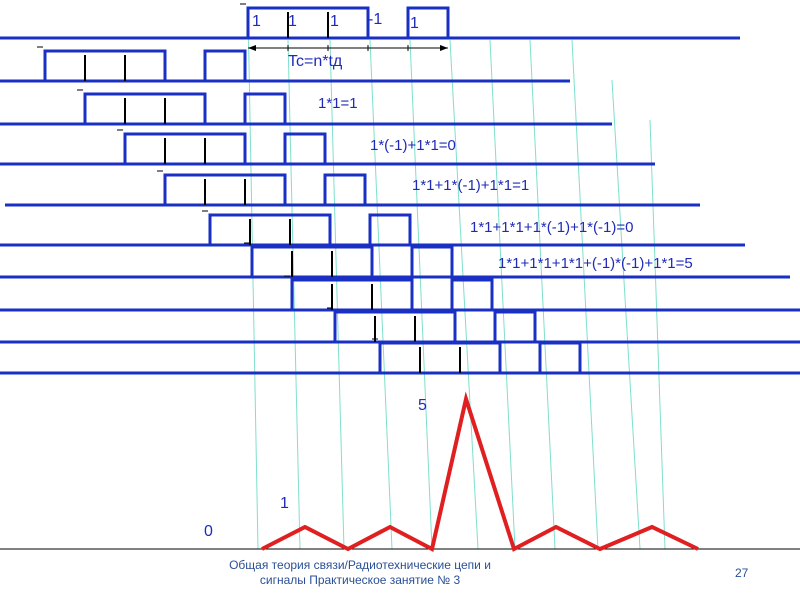 This screenshot has height=600, width=800. I want to click on product-label: 1*(-1)+1*1=0, so click(413, 145).